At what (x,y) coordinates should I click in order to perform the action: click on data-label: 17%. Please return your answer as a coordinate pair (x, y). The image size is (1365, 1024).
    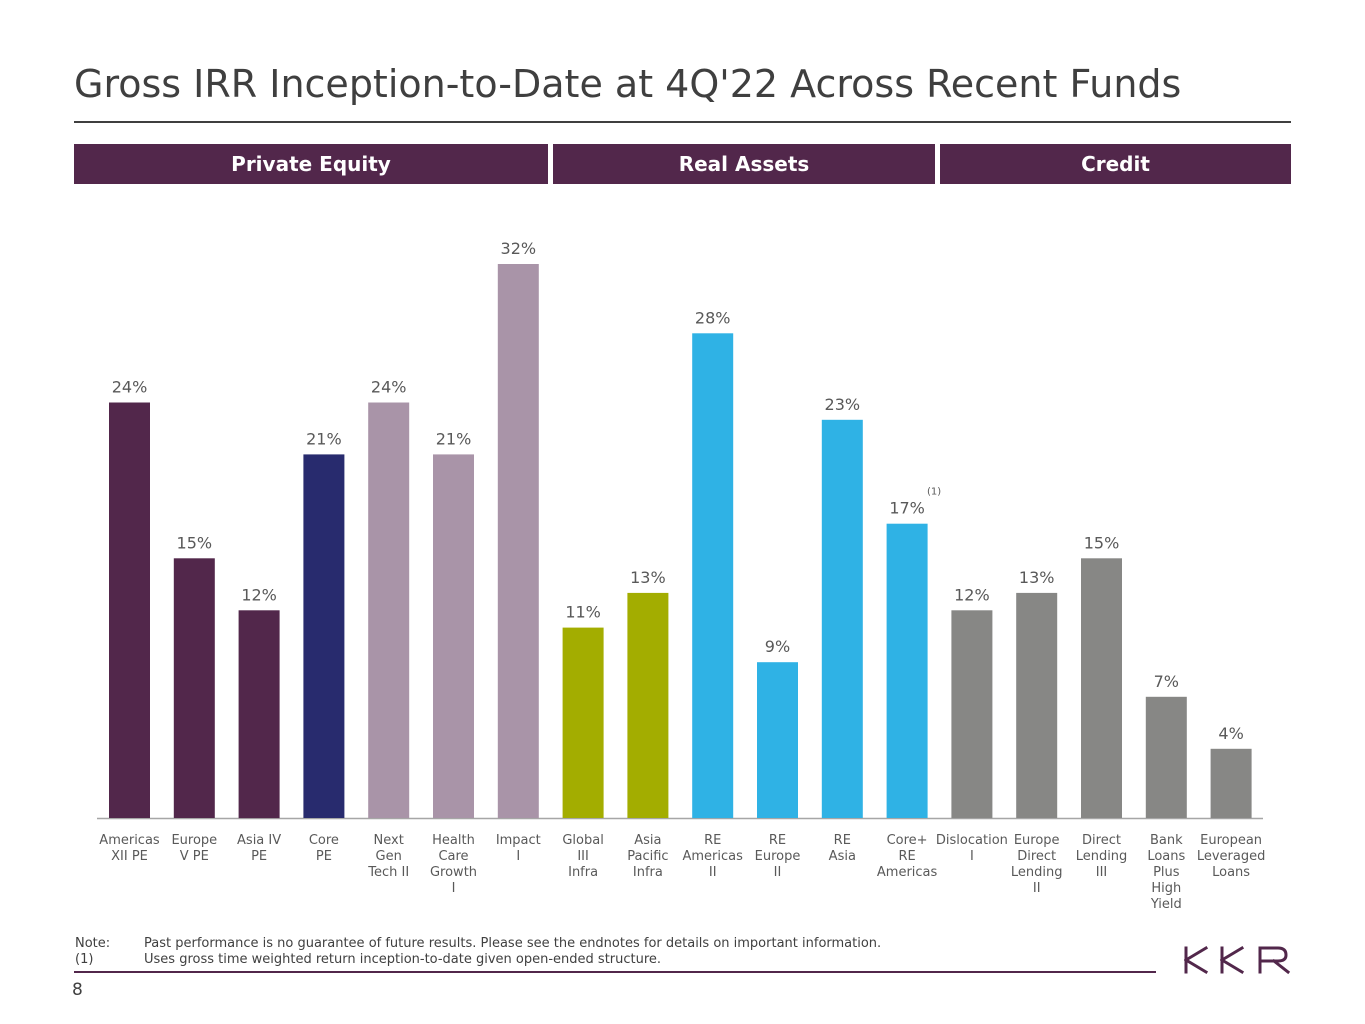
    Looking at the image, I should click on (907, 508).